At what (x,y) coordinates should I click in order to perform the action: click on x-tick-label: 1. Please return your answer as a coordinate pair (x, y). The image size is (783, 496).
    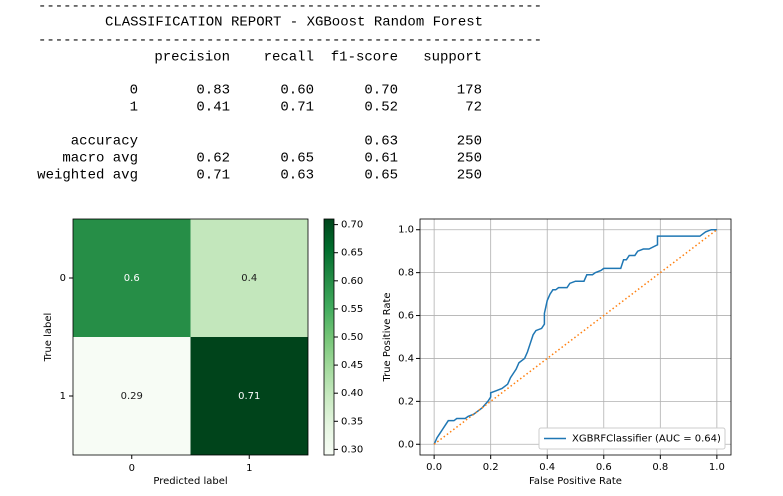
    Looking at the image, I should click on (249, 468).